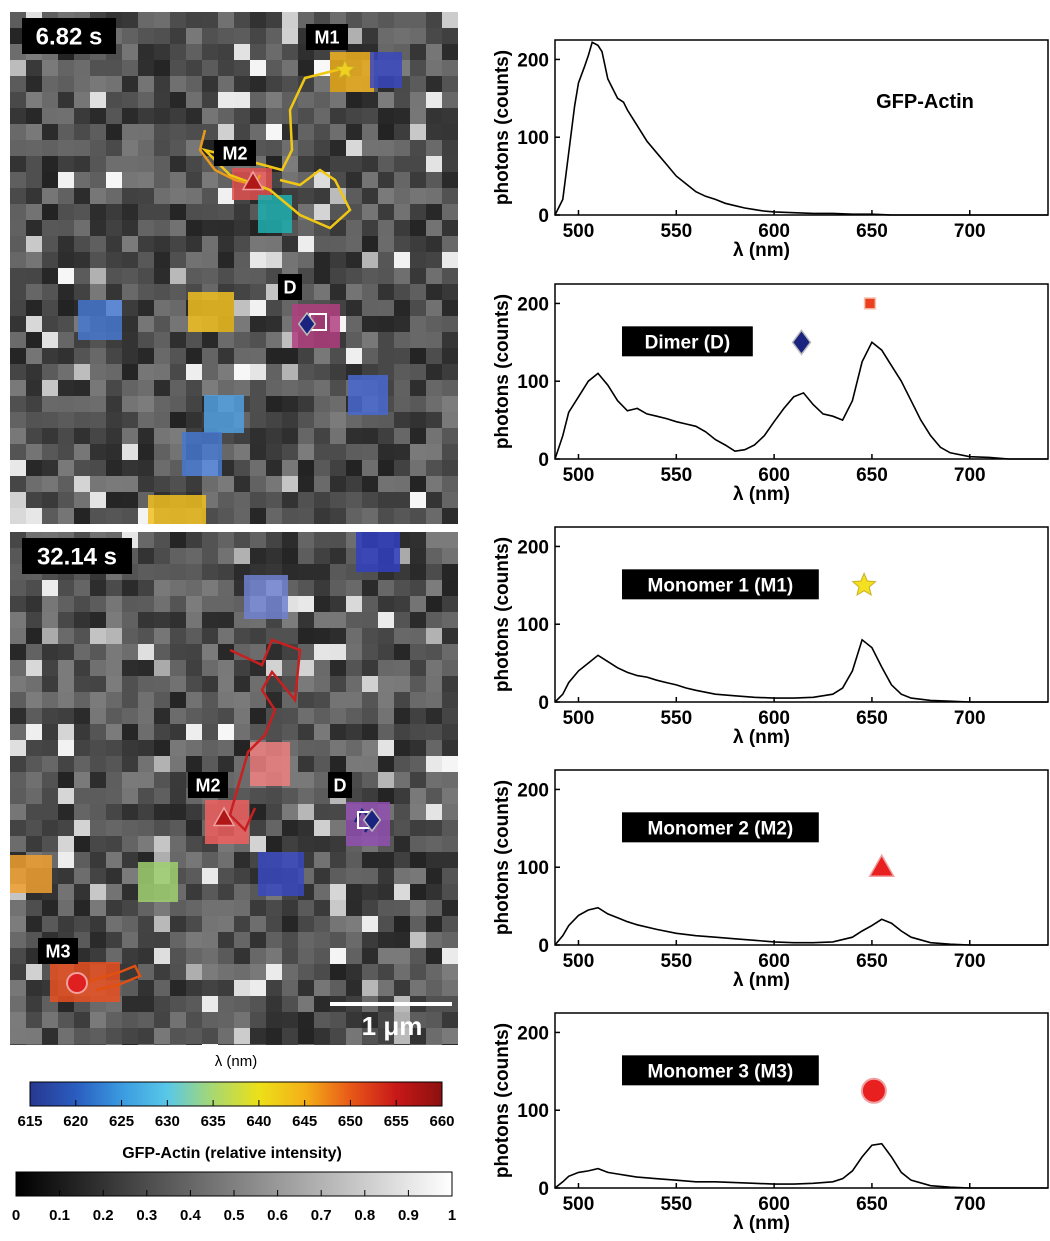  Describe the element at coordinates (533, 1111) in the screenshot. I see `y-tick-label: 100` at that location.